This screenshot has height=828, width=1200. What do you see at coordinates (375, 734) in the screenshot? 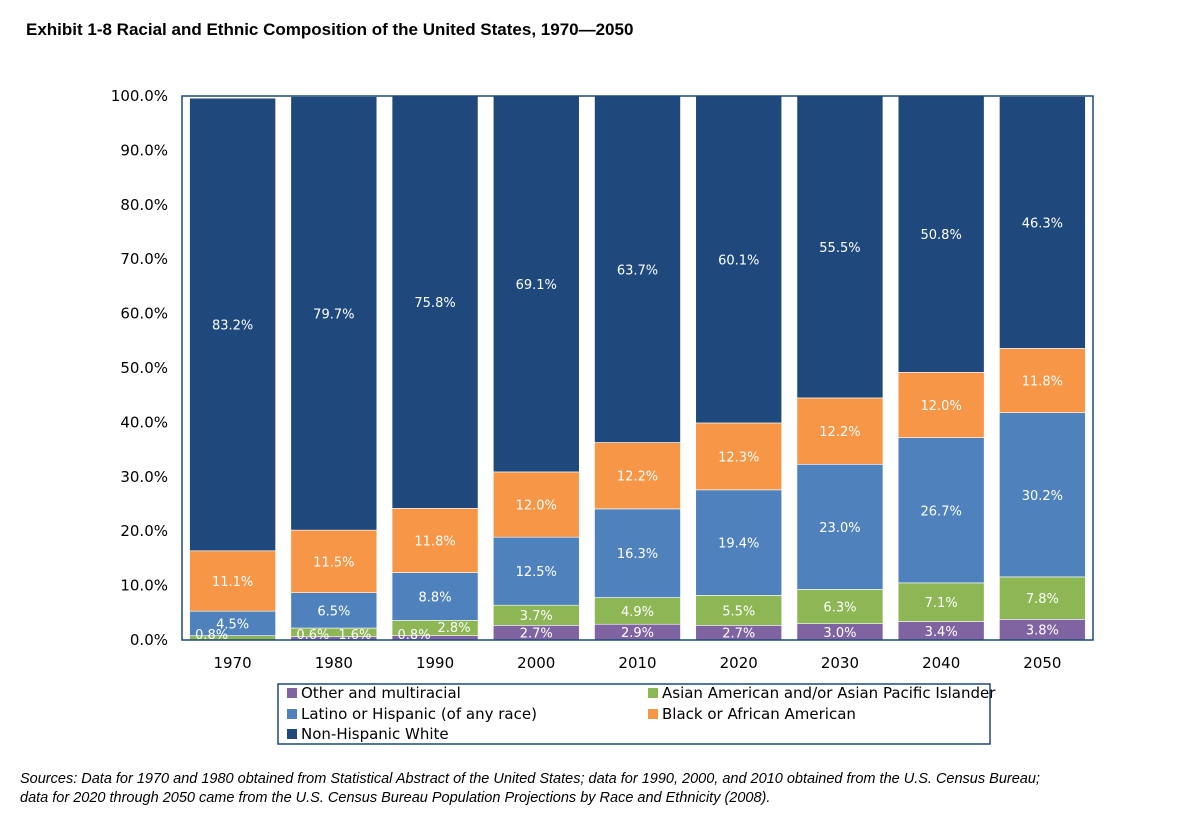
I see `legend-label-s4: Non-Hispanic White` at bounding box center [375, 734].